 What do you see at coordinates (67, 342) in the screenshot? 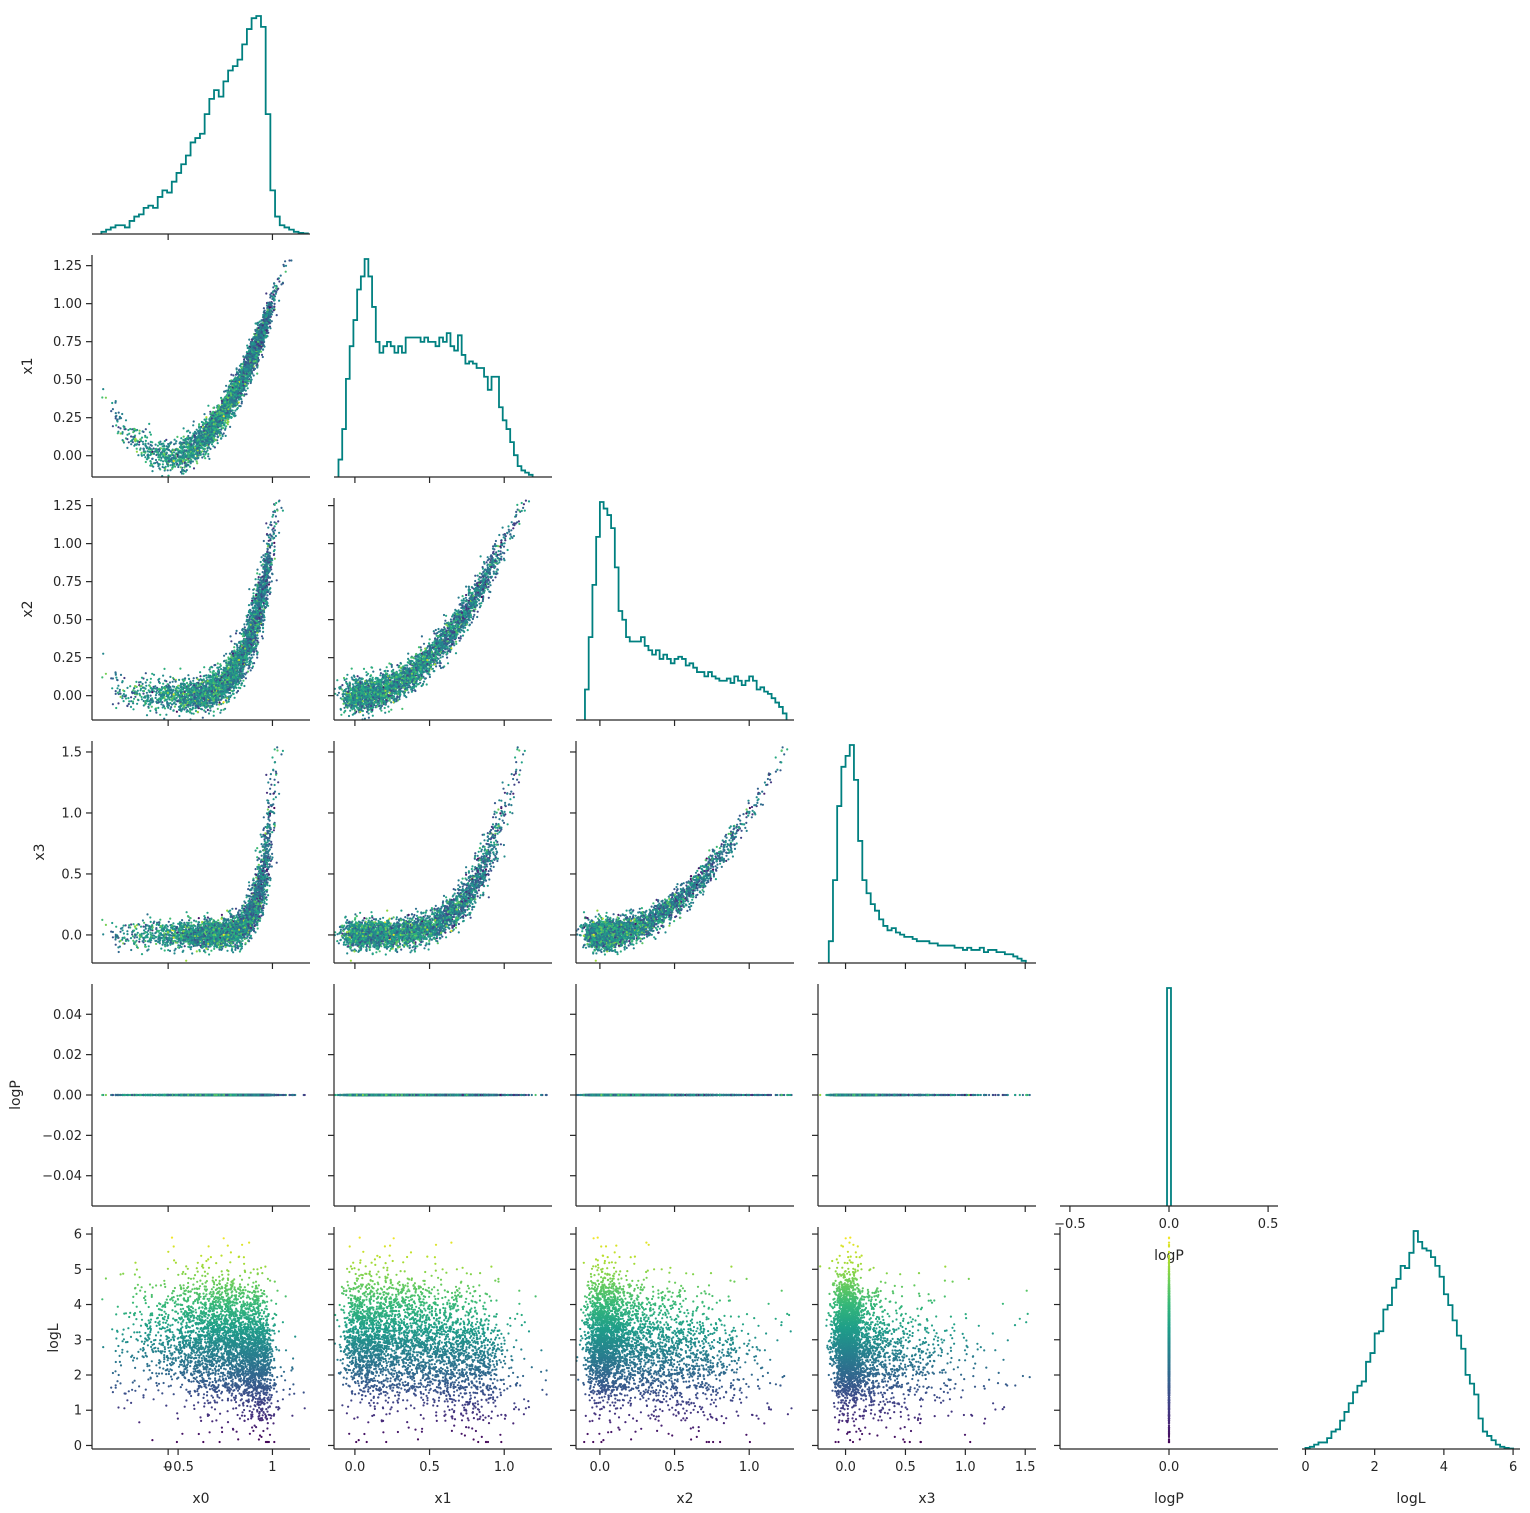
I see `y-tick-label-x1: 0.75` at bounding box center [67, 342].